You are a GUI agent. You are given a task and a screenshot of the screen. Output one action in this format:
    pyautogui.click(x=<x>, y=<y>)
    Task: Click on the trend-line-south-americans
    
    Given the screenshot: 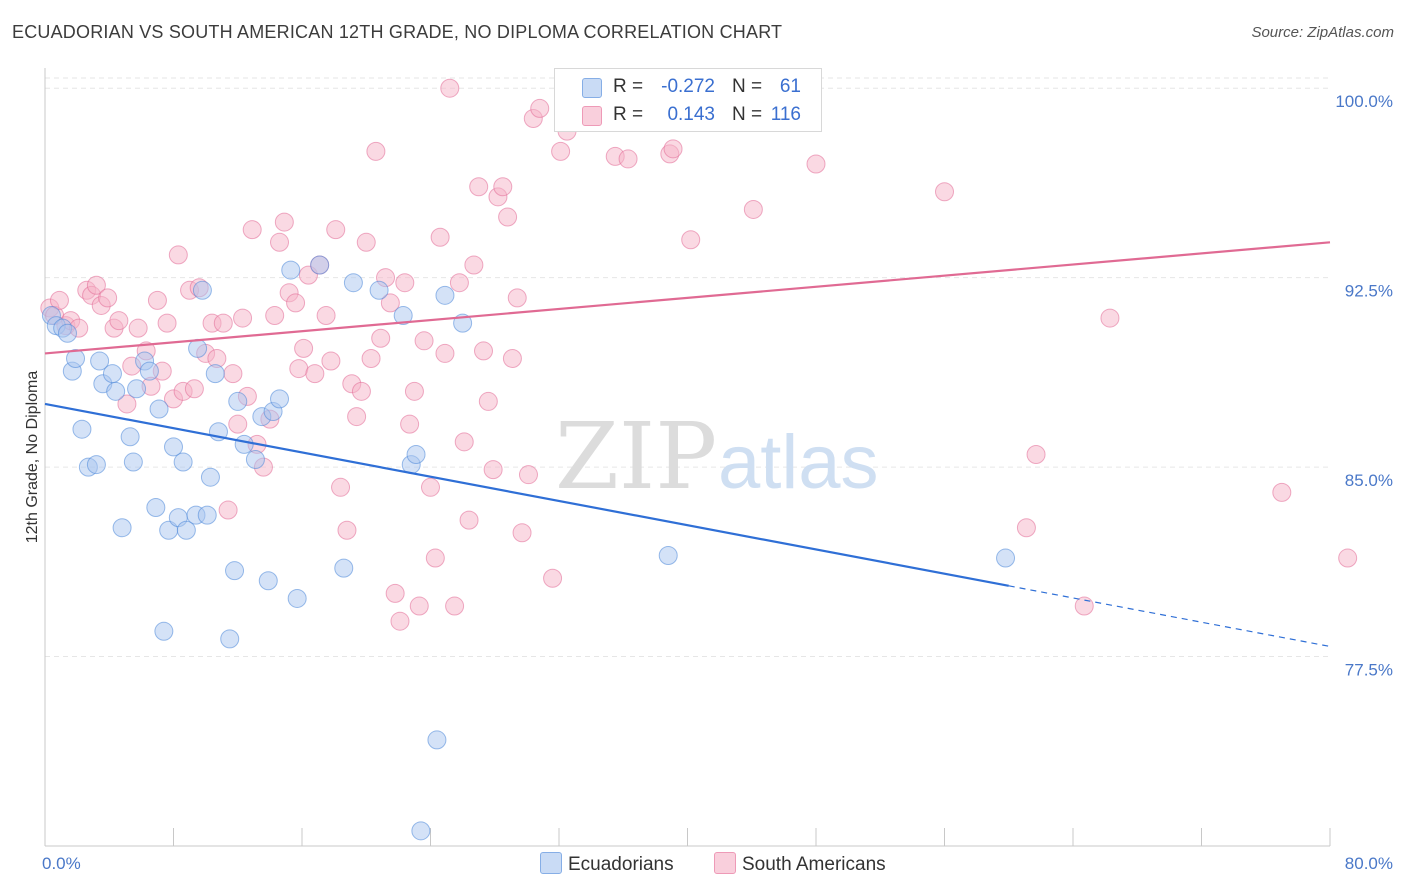 What is the action you would take?
    pyautogui.click(x=687, y=298)
    